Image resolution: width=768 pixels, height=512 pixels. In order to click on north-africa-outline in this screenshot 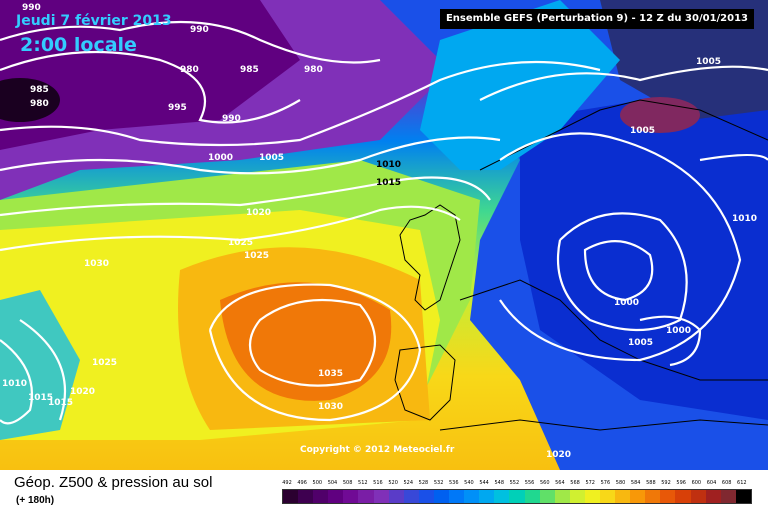, I will do `click(603, 425)`.